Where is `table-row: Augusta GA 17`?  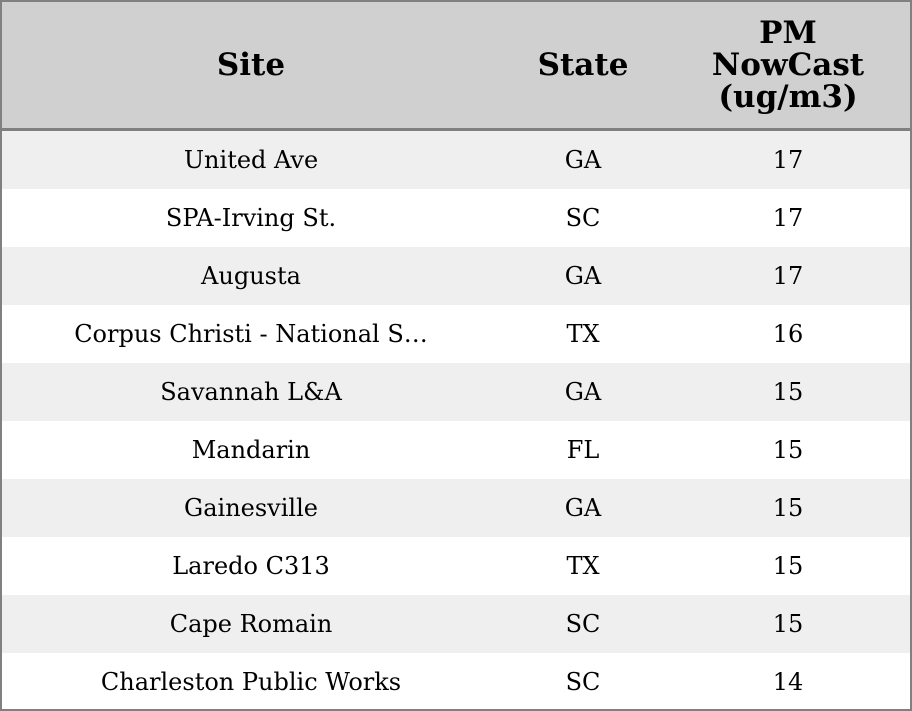 table-row: Augusta GA 17 is located at coordinates (456, 276).